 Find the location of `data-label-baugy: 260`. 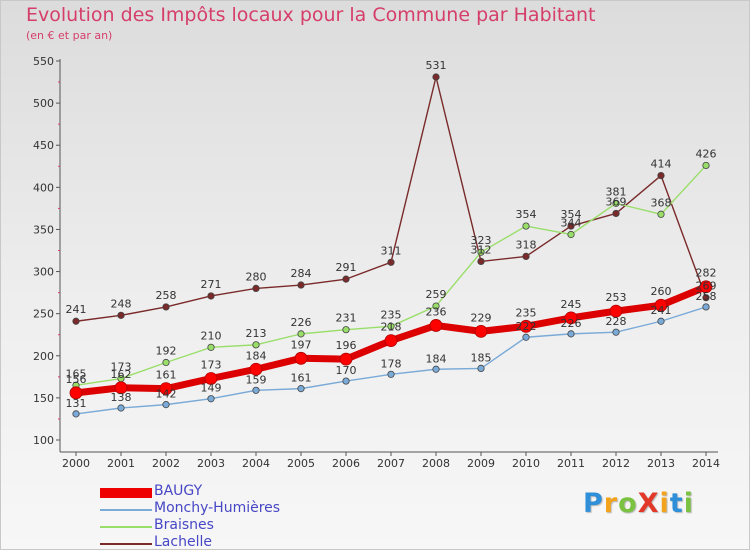

data-label-baugy: 260 is located at coordinates (661, 291).